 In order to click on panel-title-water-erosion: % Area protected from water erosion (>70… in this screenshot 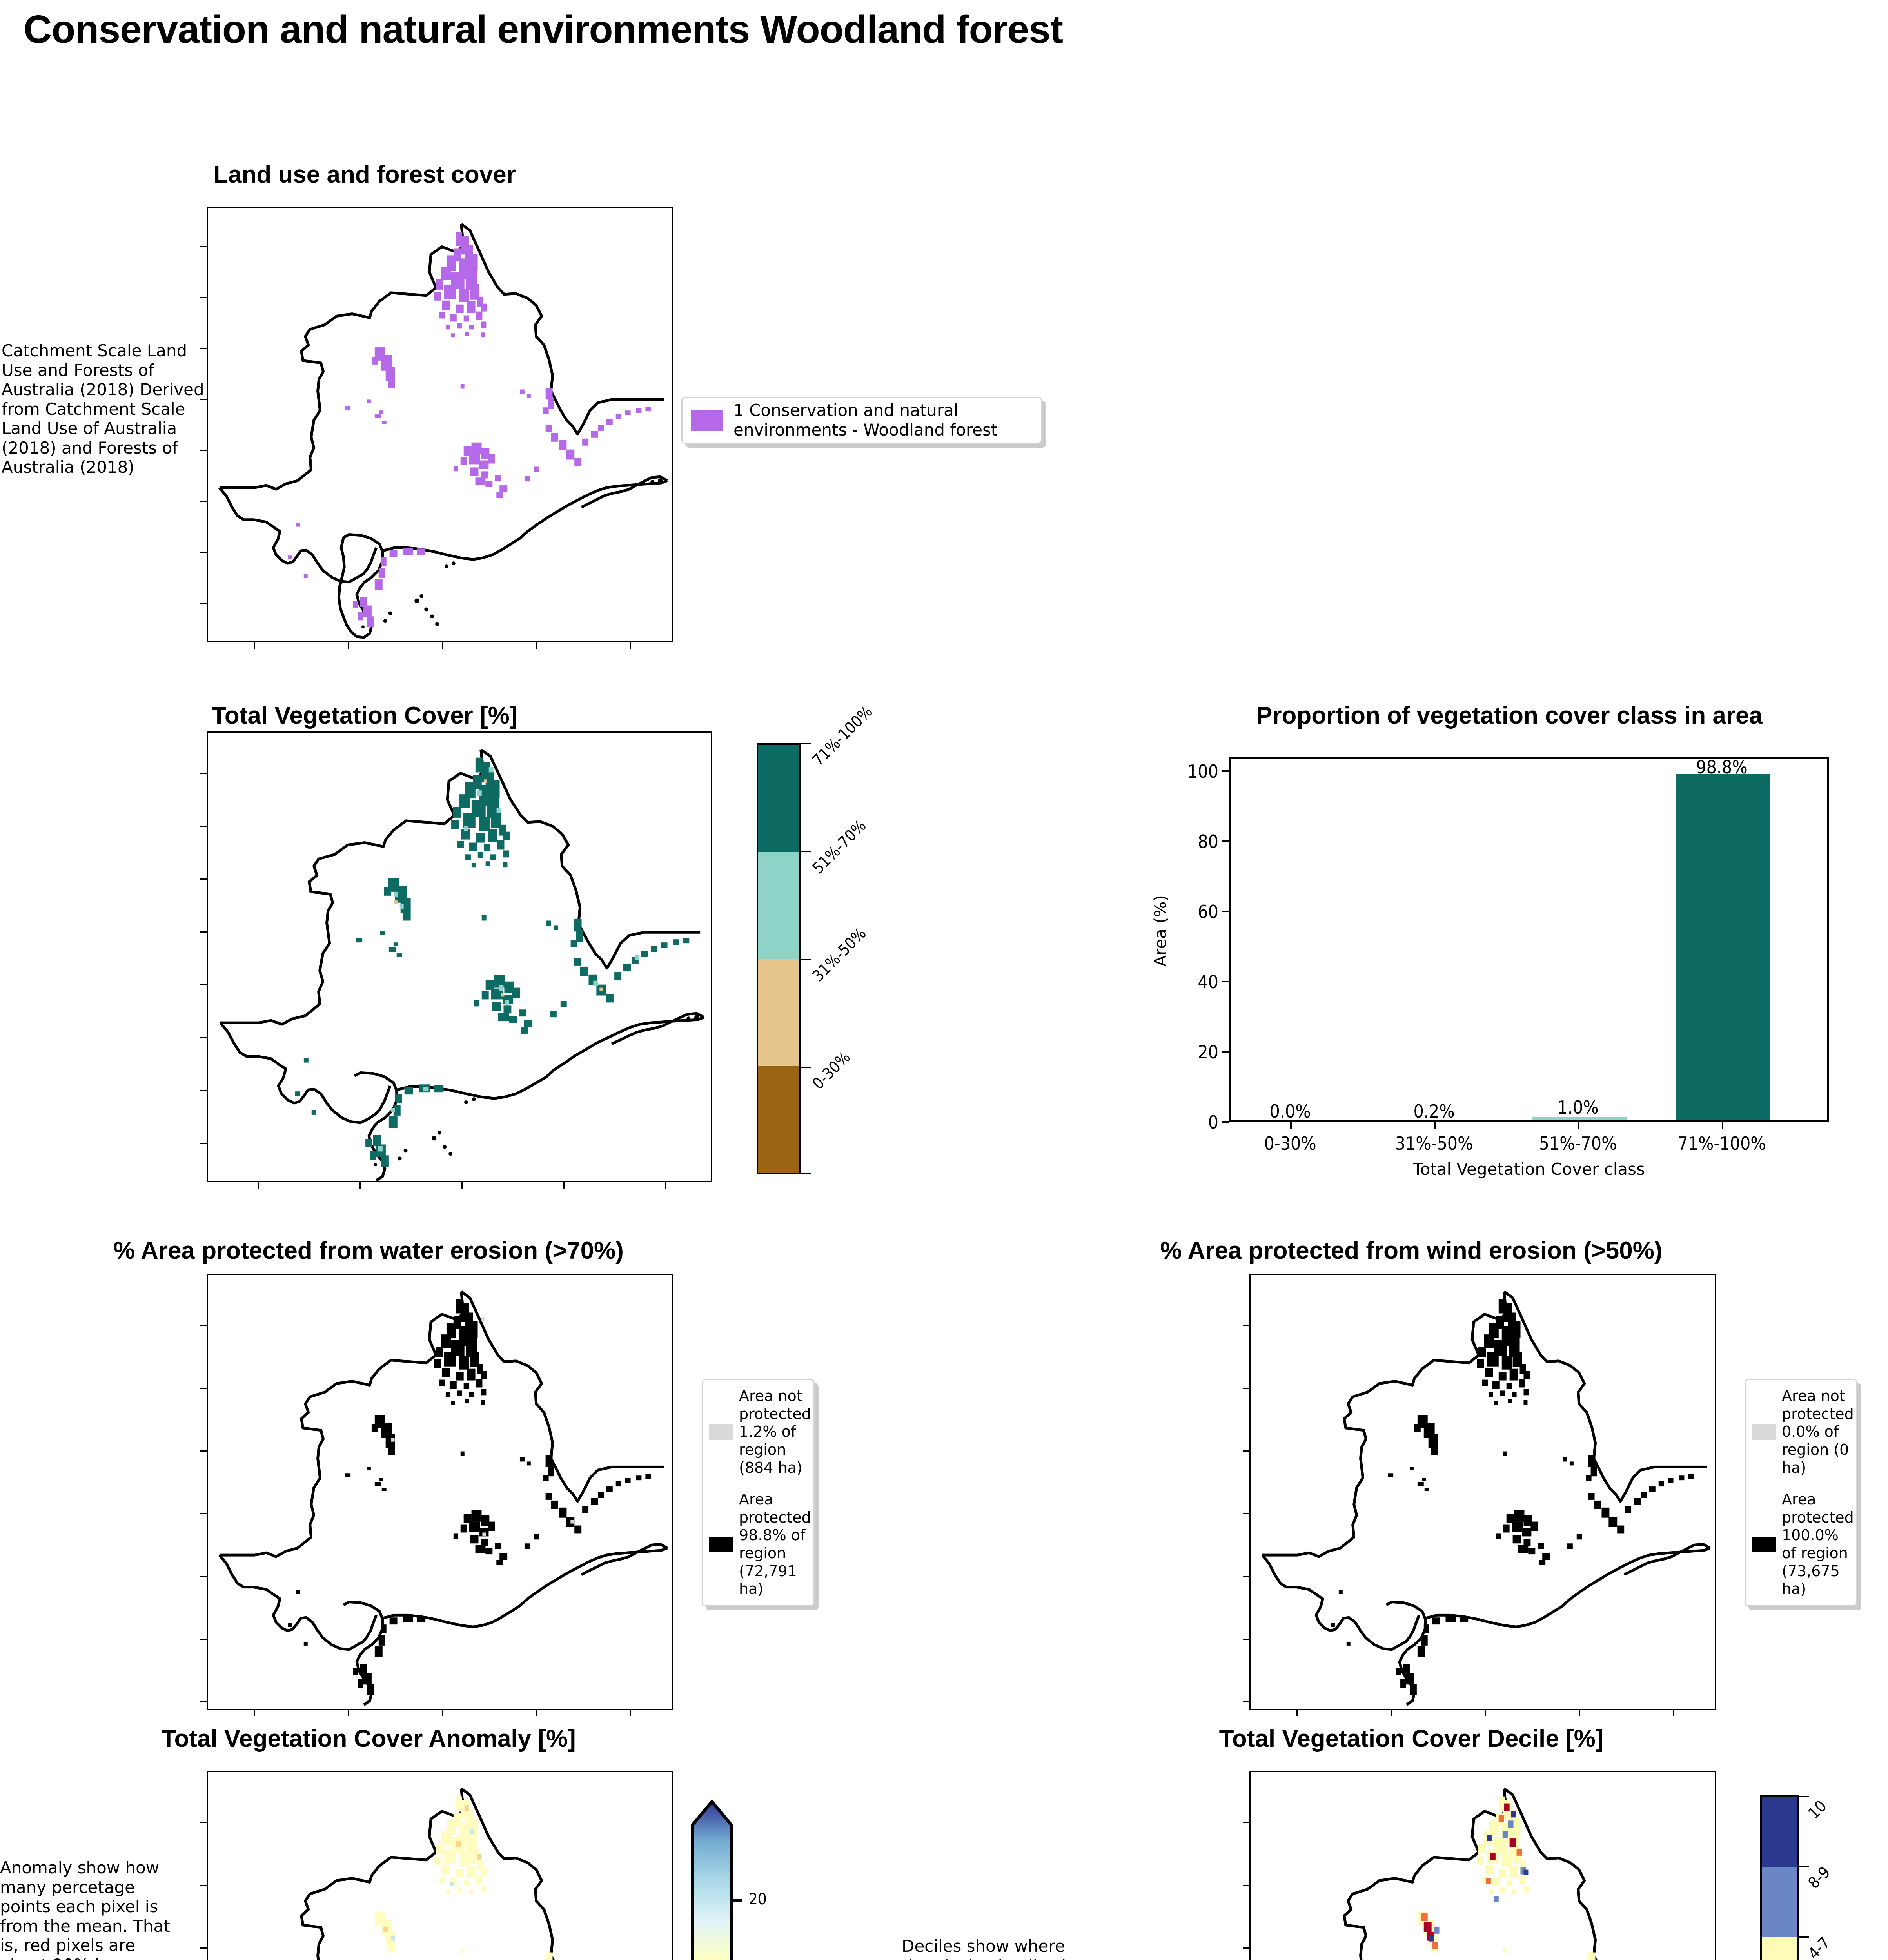, I will do `click(368, 1250)`.